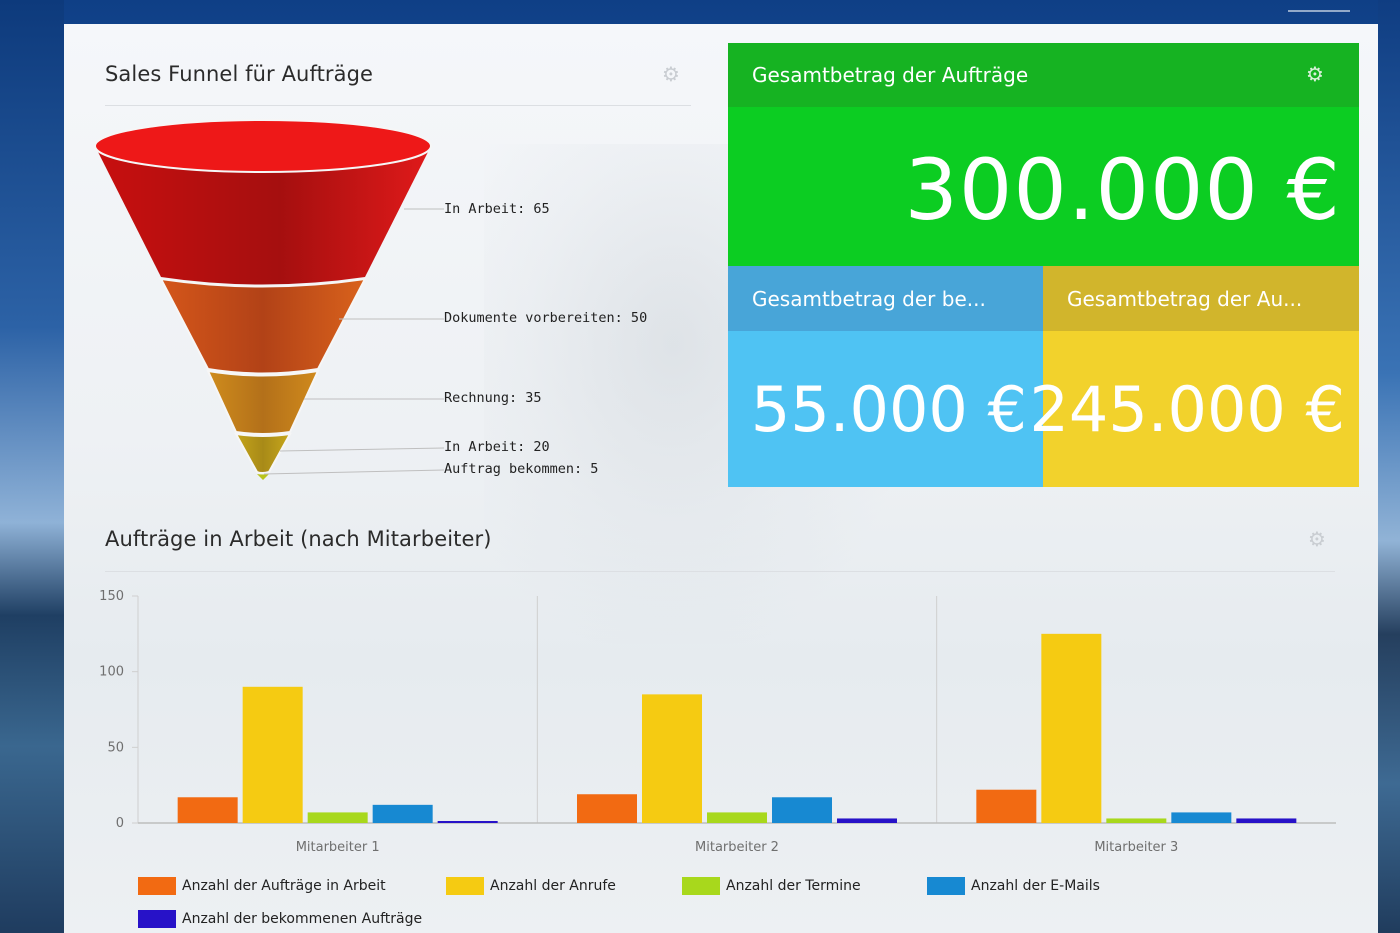 Image resolution: width=1400 pixels, height=933 pixels. Describe the element at coordinates (793, 886) in the screenshot. I see `legend-label: Anzahl der Termine` at that location.